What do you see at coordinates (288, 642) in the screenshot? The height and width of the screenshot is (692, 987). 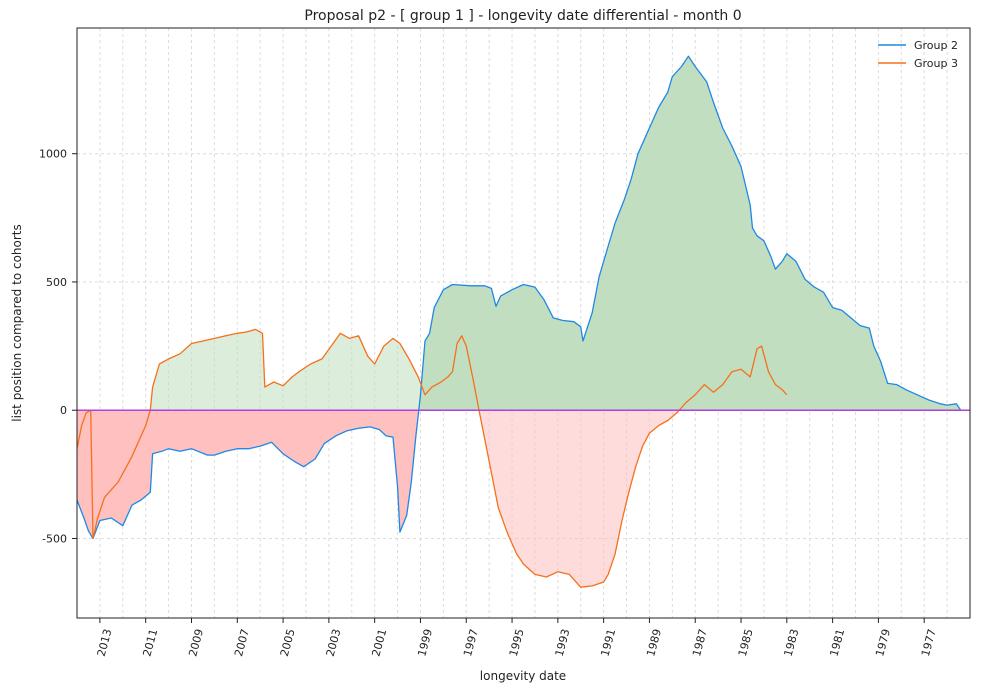 I see `x-tick-label: 2005` at bounding box center [288, 642].